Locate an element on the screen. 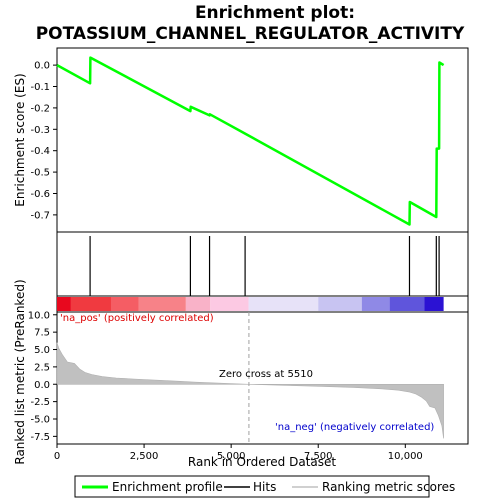 This screenshot has height=500, width=500. metric-y-tick-label: 2.5 is located at coordinates (42, 367).